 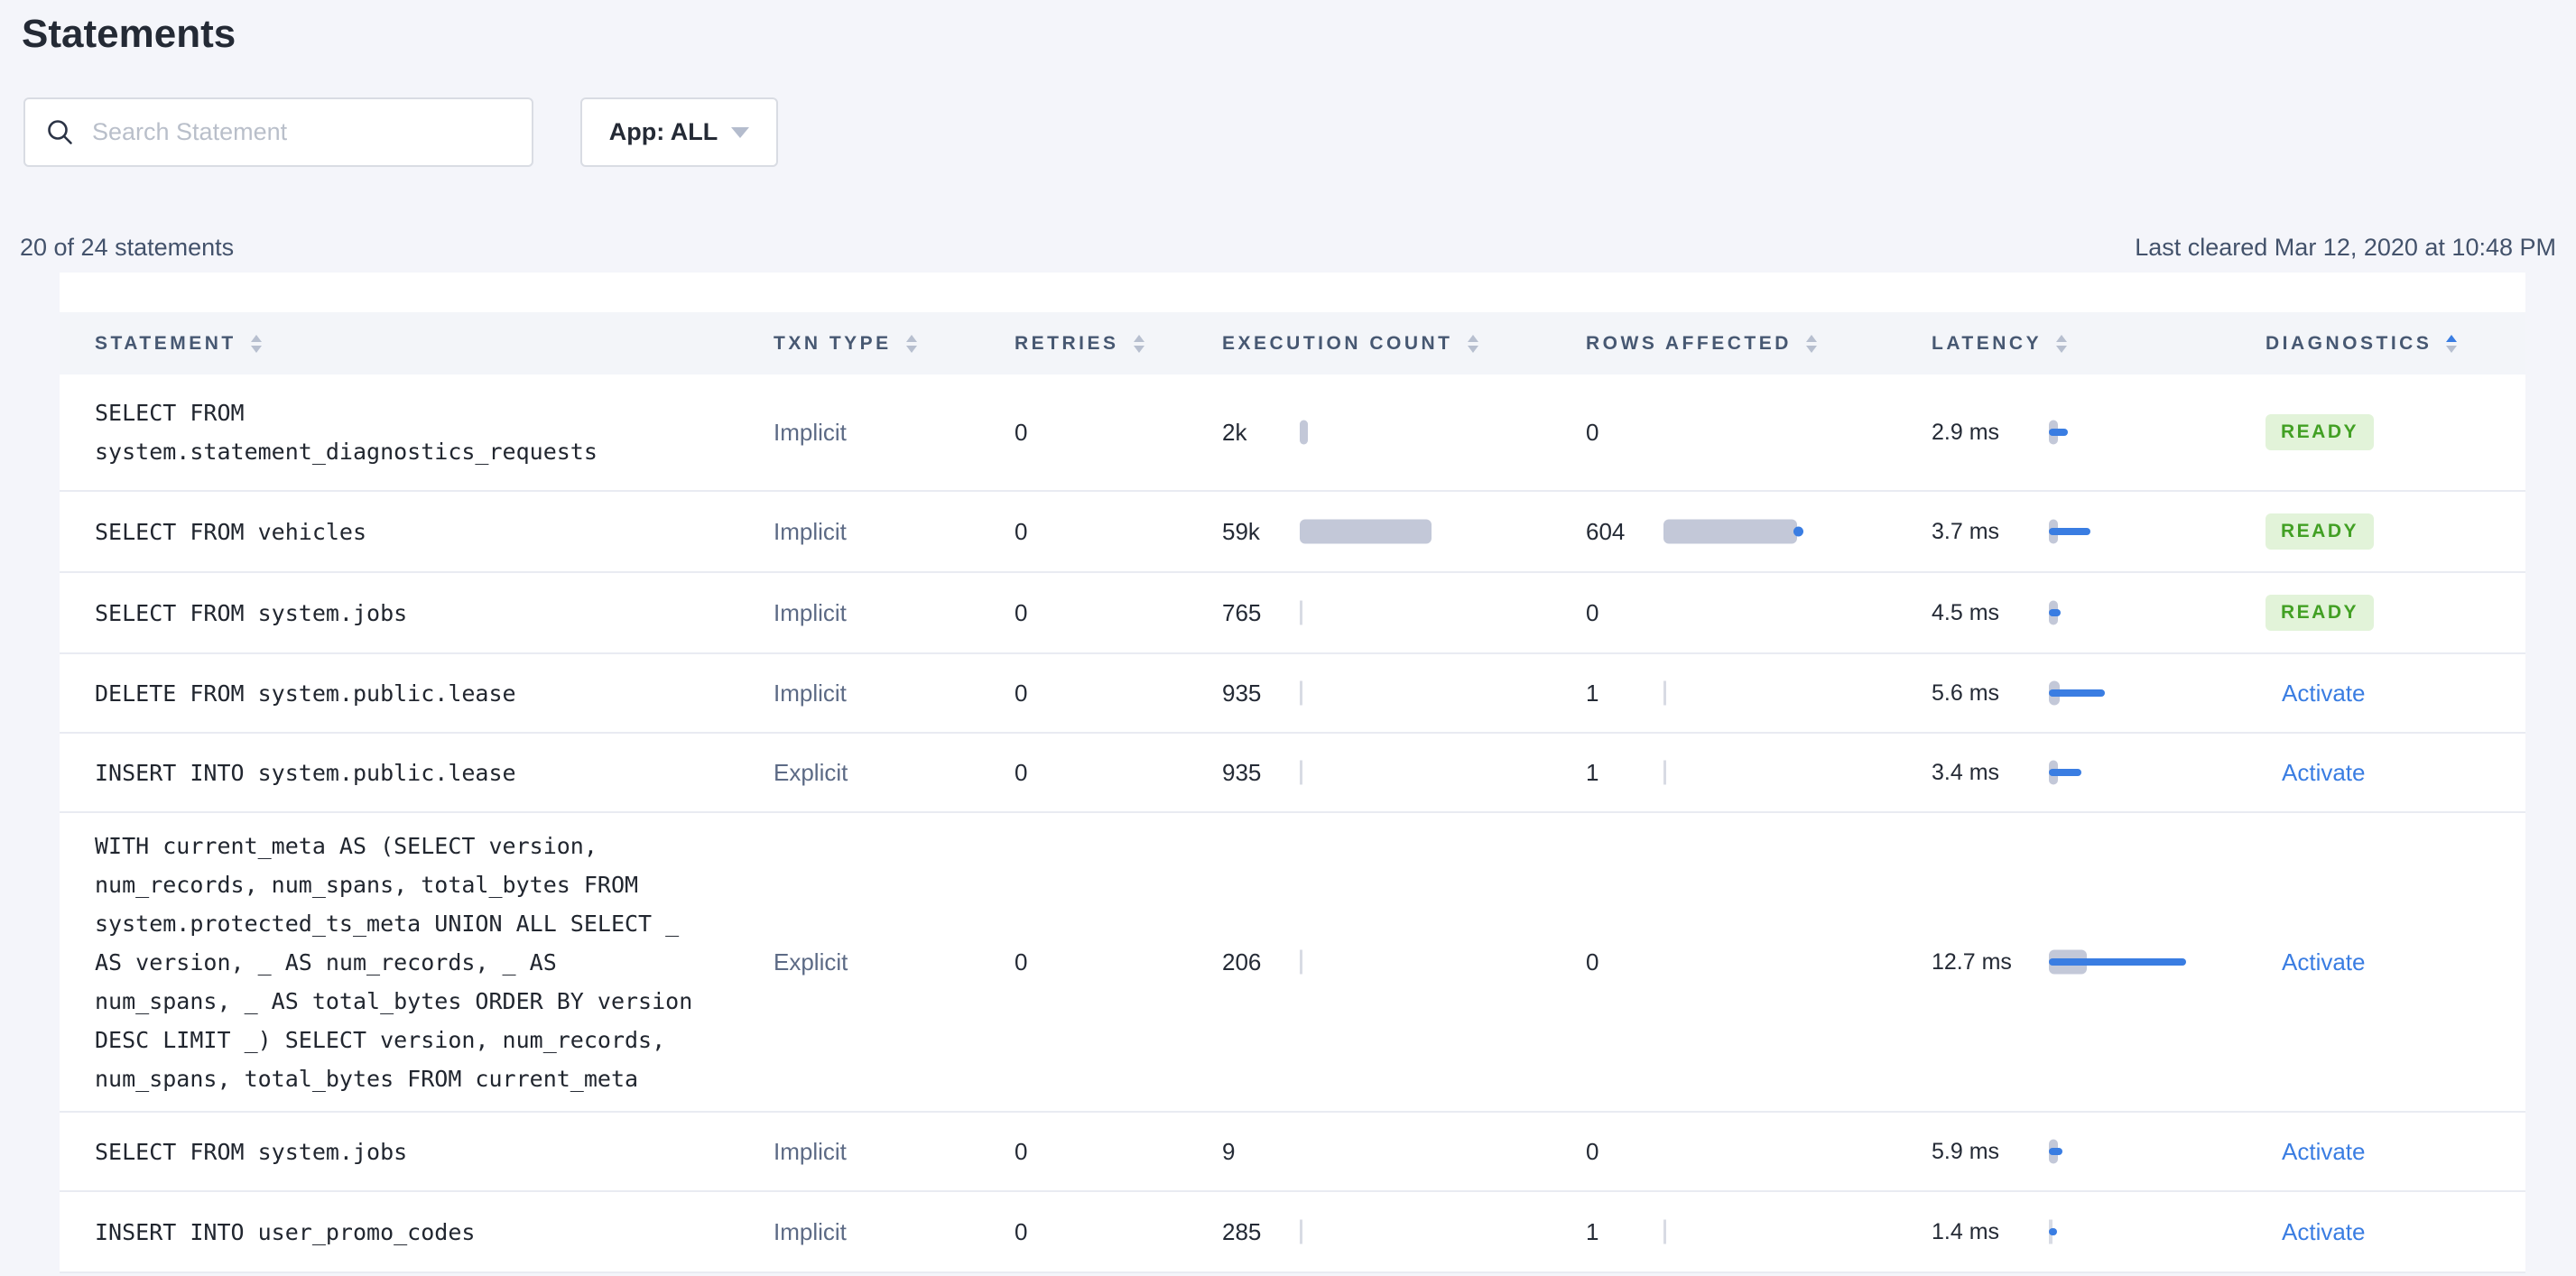 What do you see at coordinates (1067, 343) in the screenshot?
I see `column-label: RETRIES` at bounding box center [1067, 343].